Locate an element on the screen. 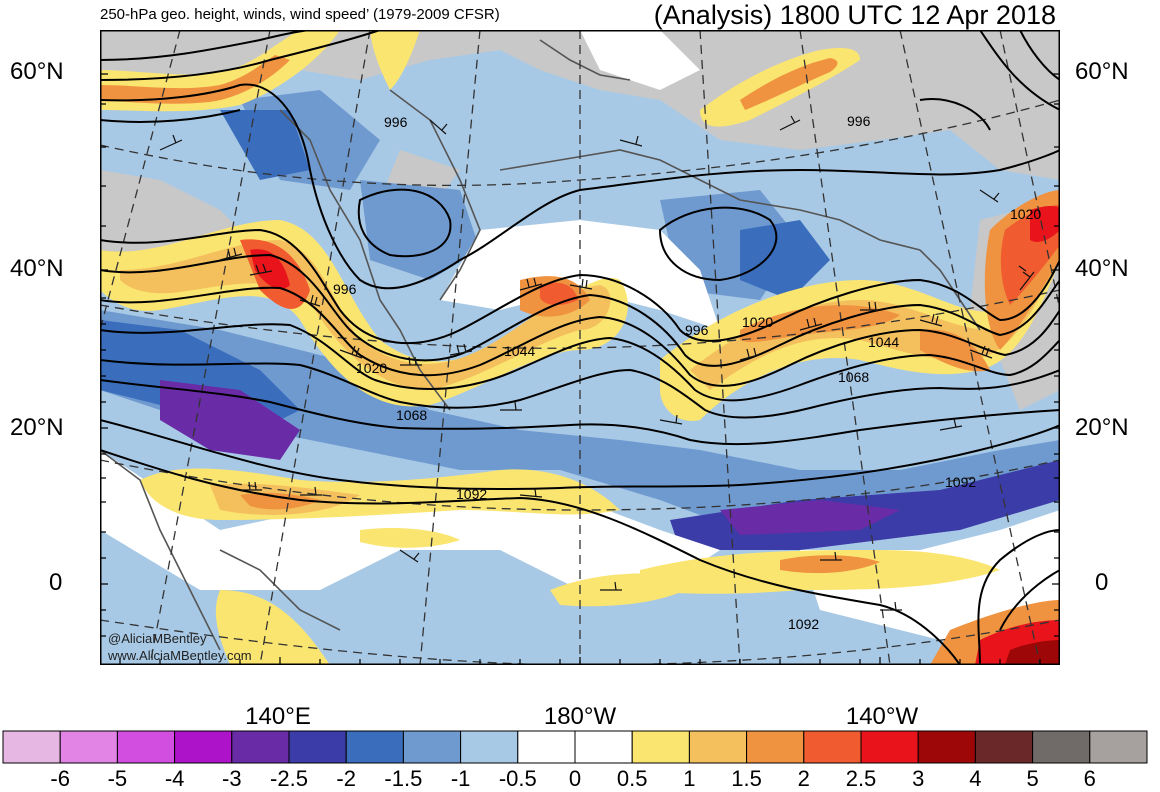  credit-handle: @AliciaMBentley is located at coordinates (157, 638).